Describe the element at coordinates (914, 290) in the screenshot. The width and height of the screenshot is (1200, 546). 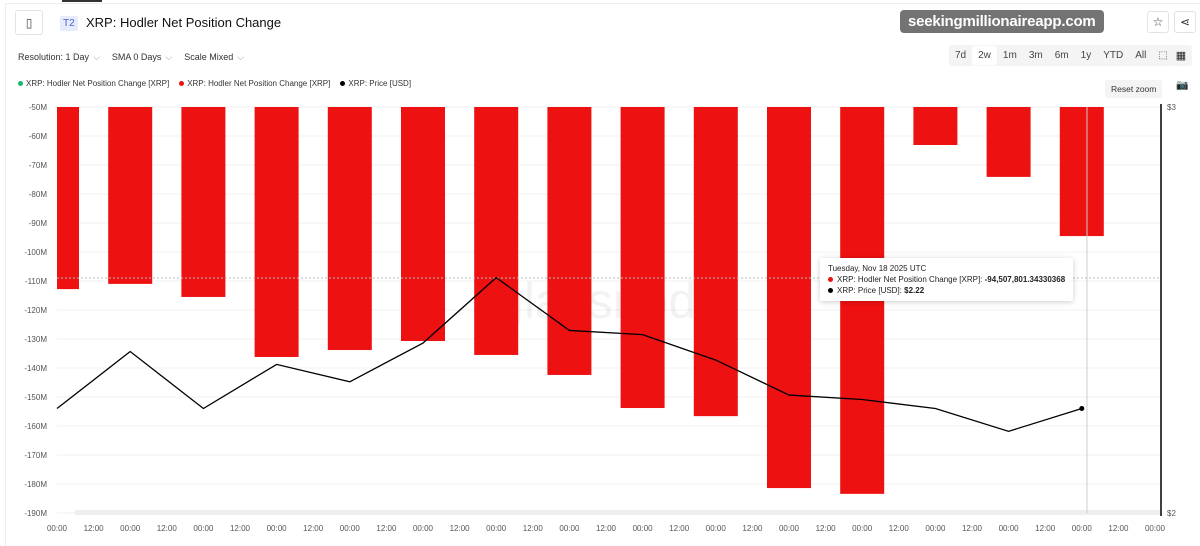
I see `tooltip-series2-value: $2.22` at that location.